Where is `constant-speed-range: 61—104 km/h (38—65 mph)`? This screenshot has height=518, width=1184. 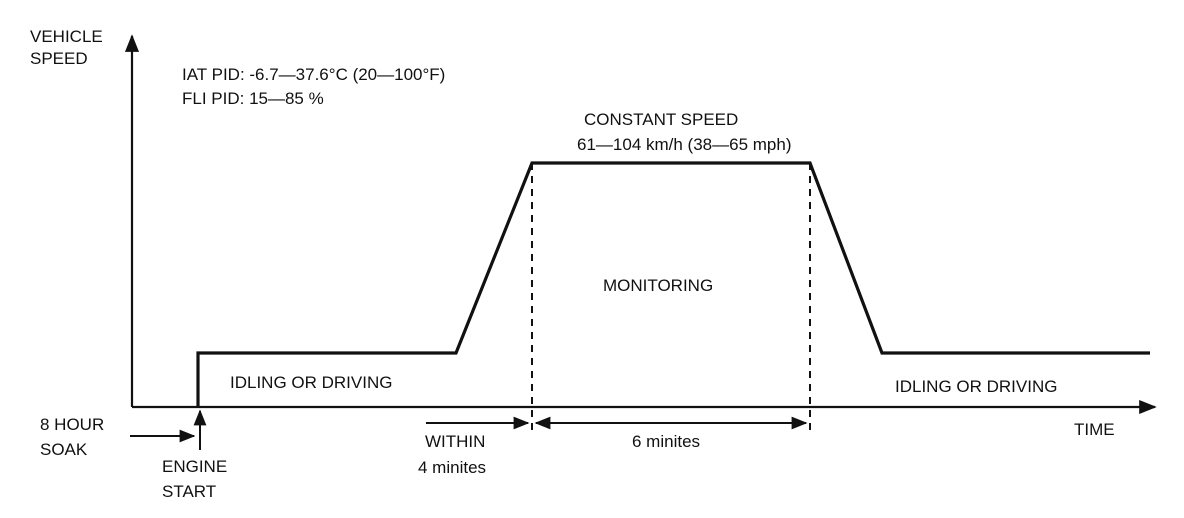 constant-speed-range: 61—104 km/h (38—65 mph) is located at coordinates (684, 144).